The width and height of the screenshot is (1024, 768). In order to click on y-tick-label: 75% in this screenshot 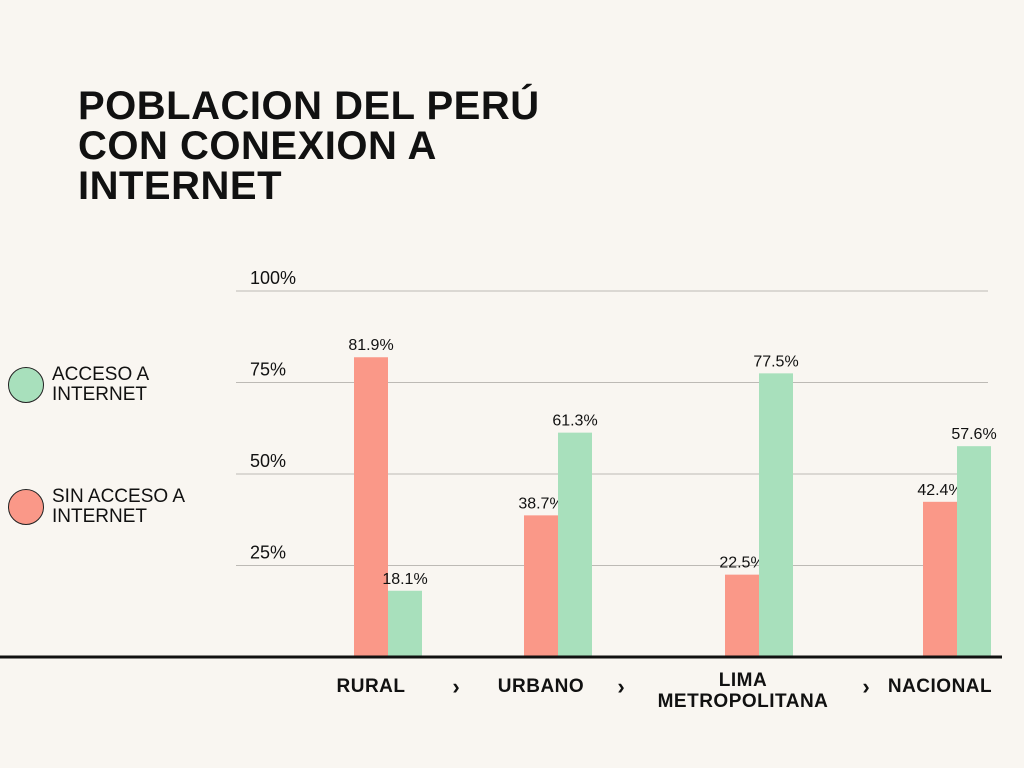, I will do `click(268, 370)`.